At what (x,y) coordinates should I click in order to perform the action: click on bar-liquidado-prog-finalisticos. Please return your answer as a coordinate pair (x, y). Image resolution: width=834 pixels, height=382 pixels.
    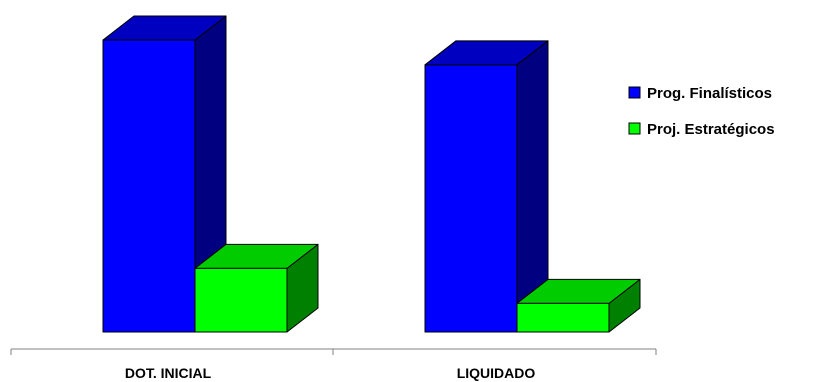
    Looking at the image, I should click on (486, 186).